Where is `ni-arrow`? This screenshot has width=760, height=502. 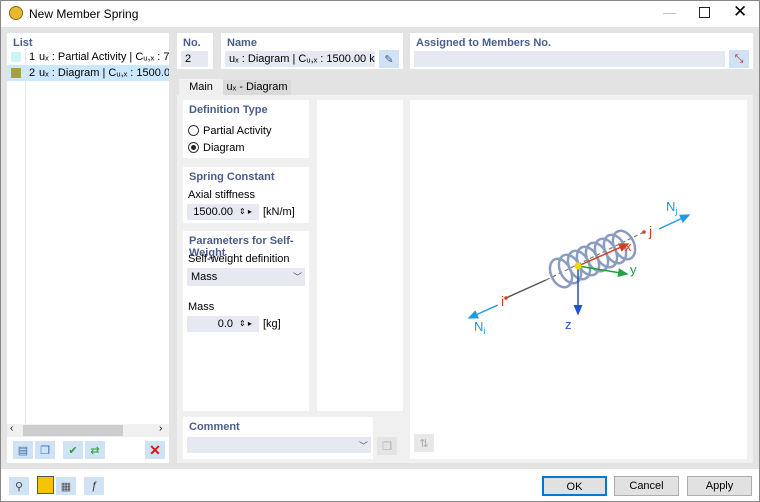
ni-arrow is located at coordinates (483, 311).